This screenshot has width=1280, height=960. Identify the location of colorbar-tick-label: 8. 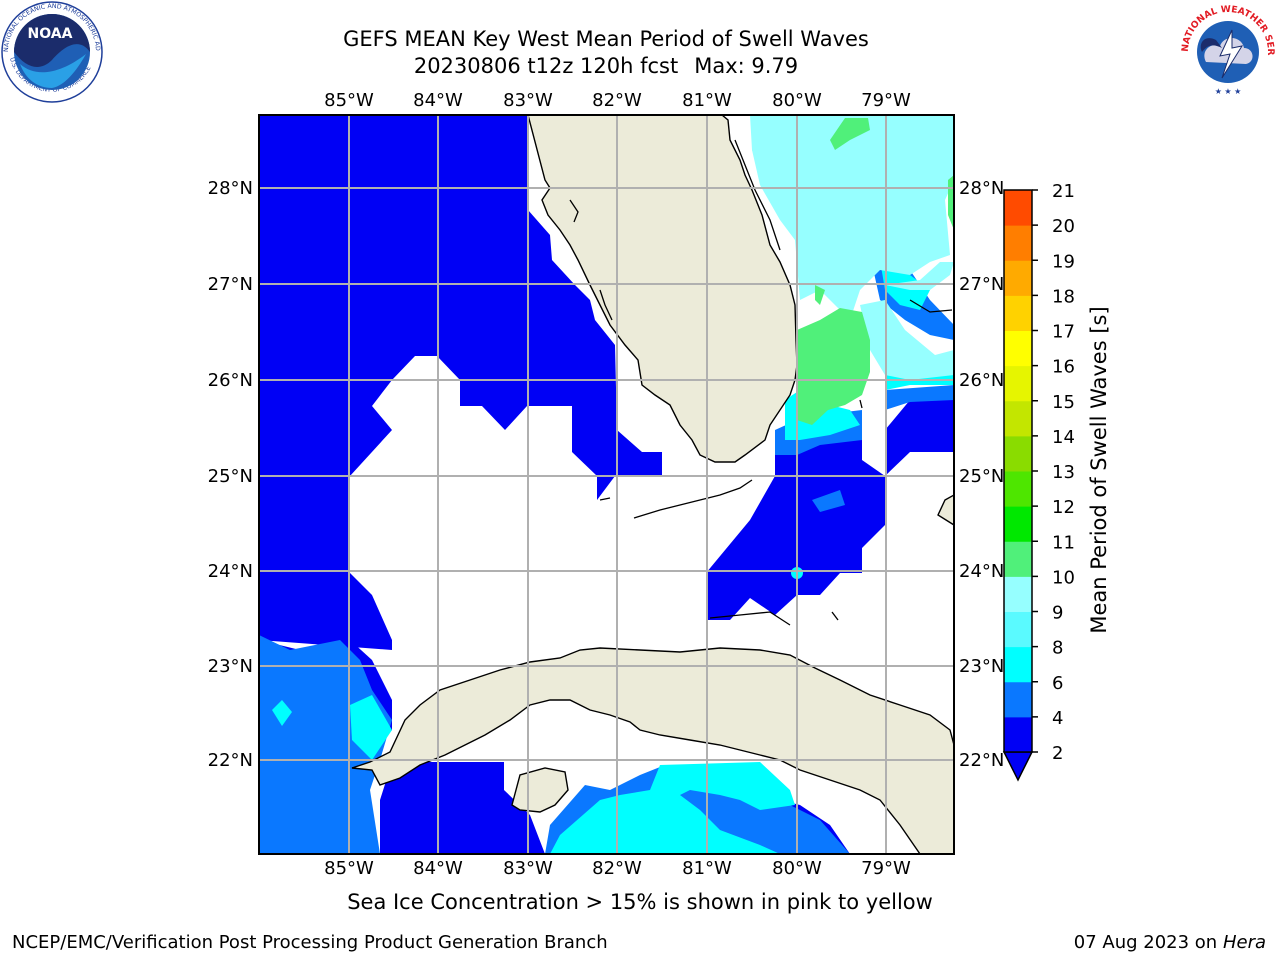
(1057, 648).